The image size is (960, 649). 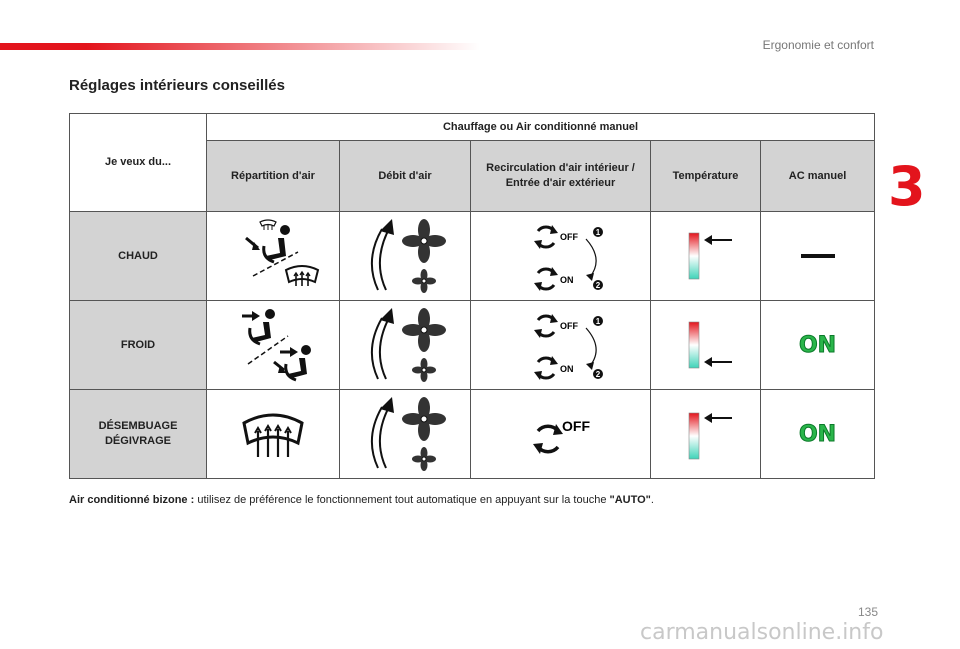 I want to click on row-label-chaud: CHAUD, so click(x=138, y=256).